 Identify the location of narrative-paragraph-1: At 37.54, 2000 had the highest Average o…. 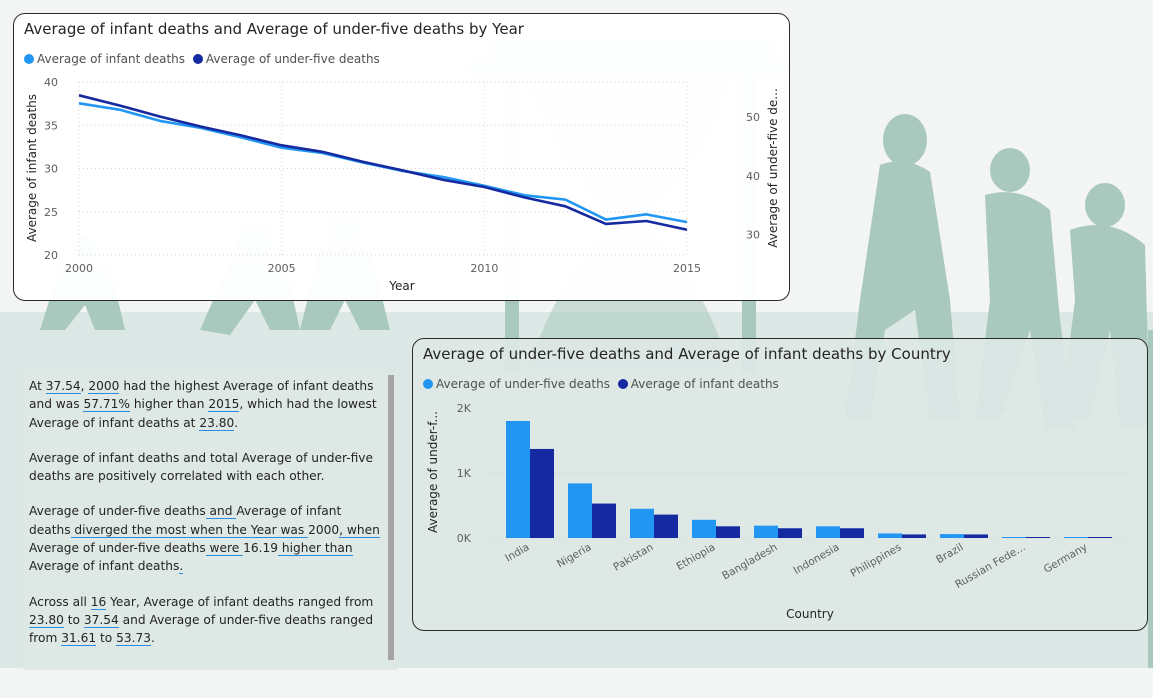
(206, 404).